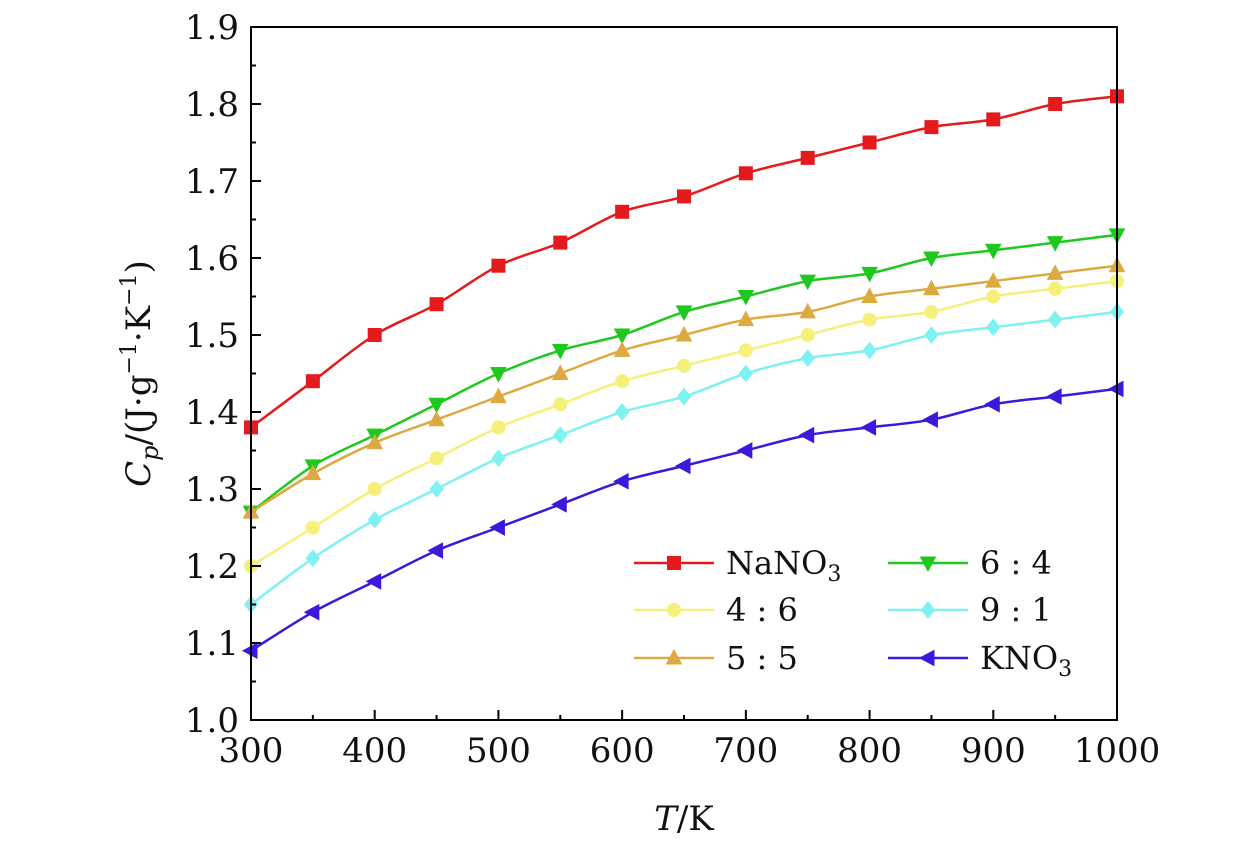  Describe the element at coordinates (745, 751) in the screenshot. I see `x-tick-label: 700` at that location.